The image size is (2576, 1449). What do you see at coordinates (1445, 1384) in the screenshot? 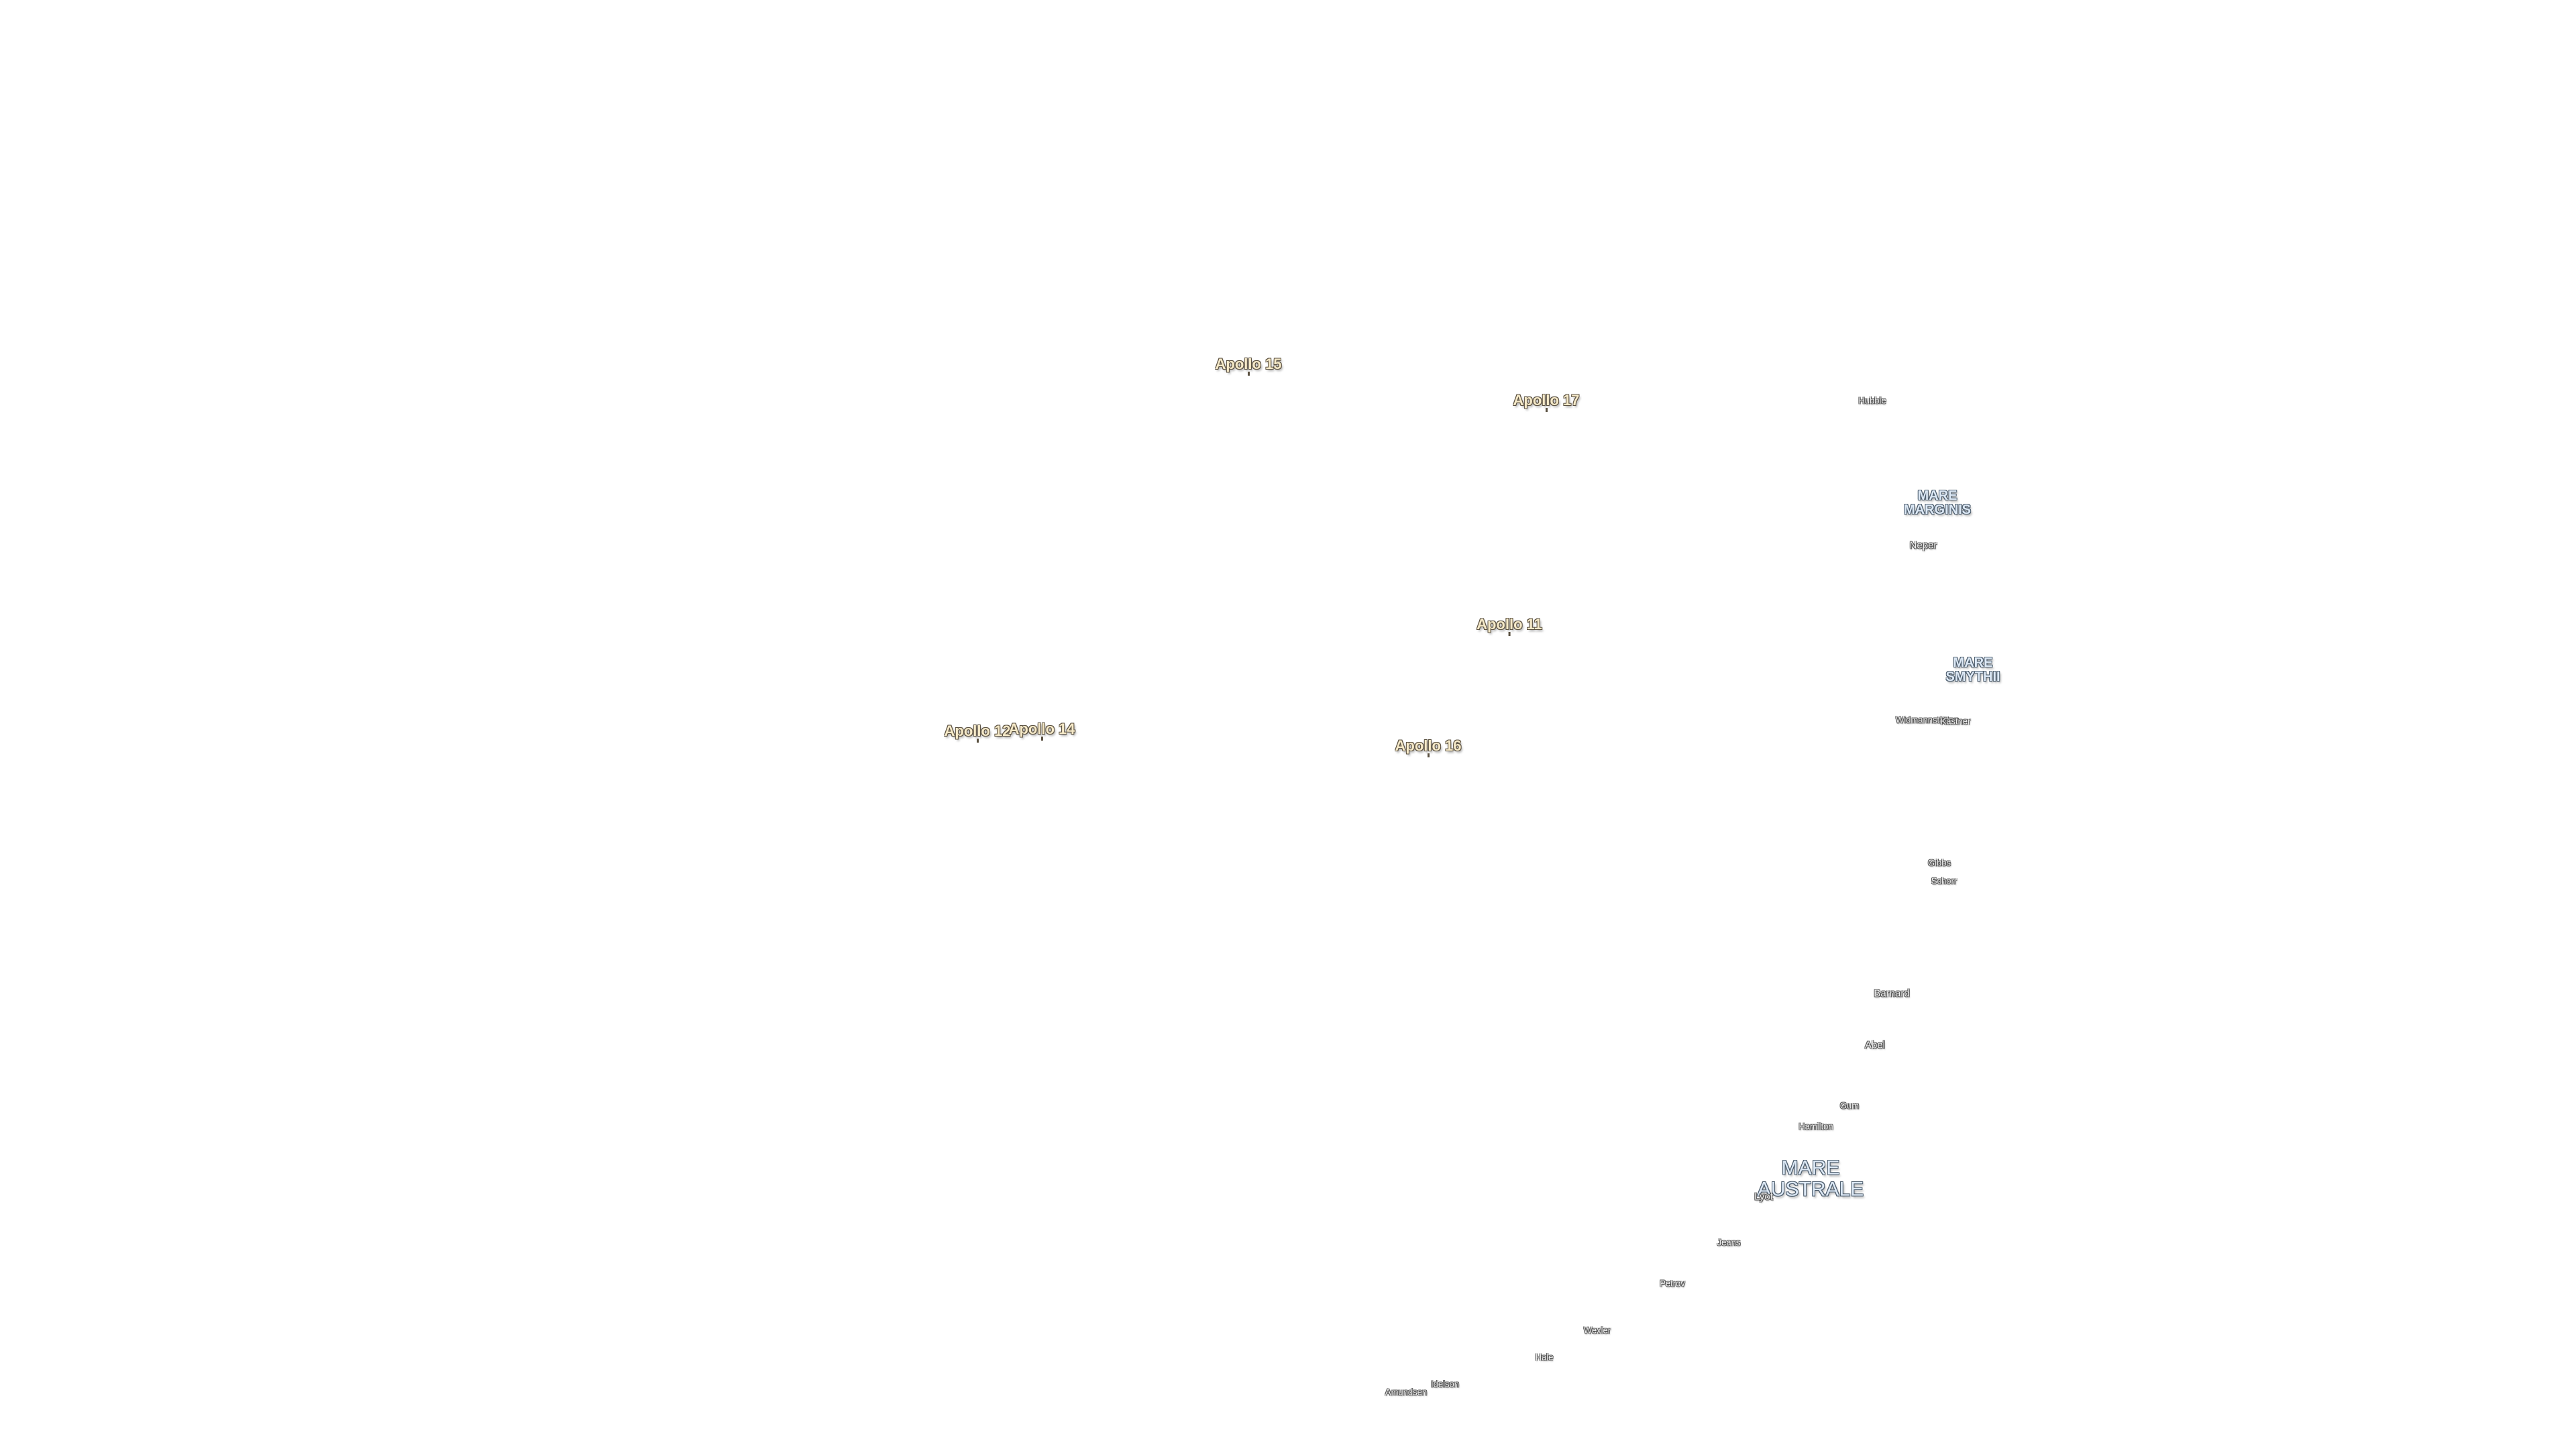
I see `crater-idelson-label: Idelson` at bounding box center [1445, 1384].